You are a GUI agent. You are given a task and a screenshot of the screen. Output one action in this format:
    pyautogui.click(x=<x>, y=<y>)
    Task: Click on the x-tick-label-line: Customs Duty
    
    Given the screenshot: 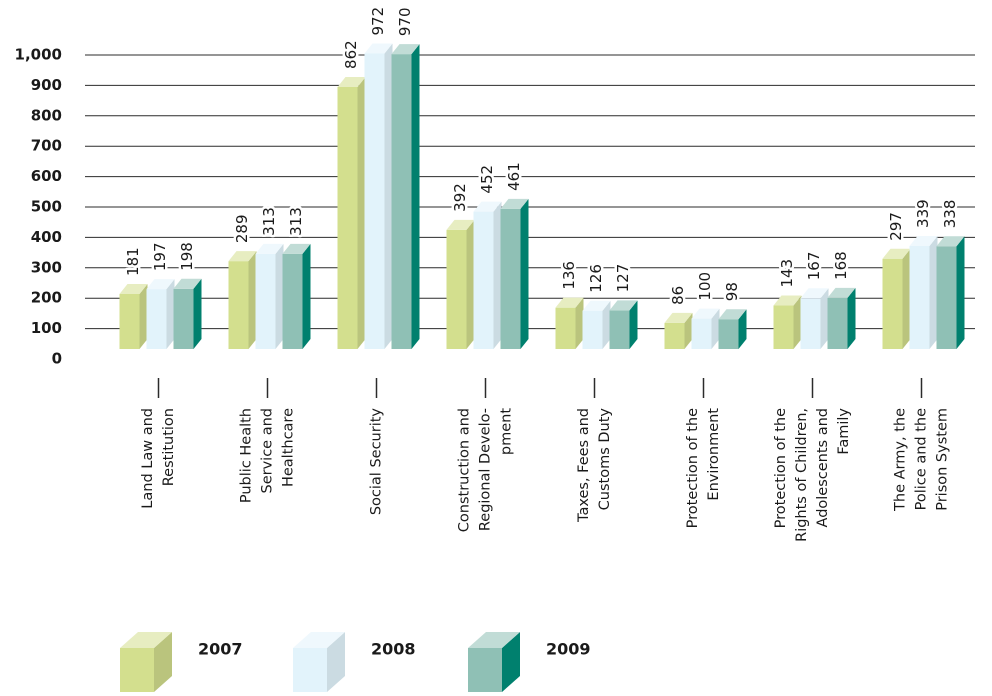 What is the action you would take?
    pyautogui.click(x=605, y=459)
    